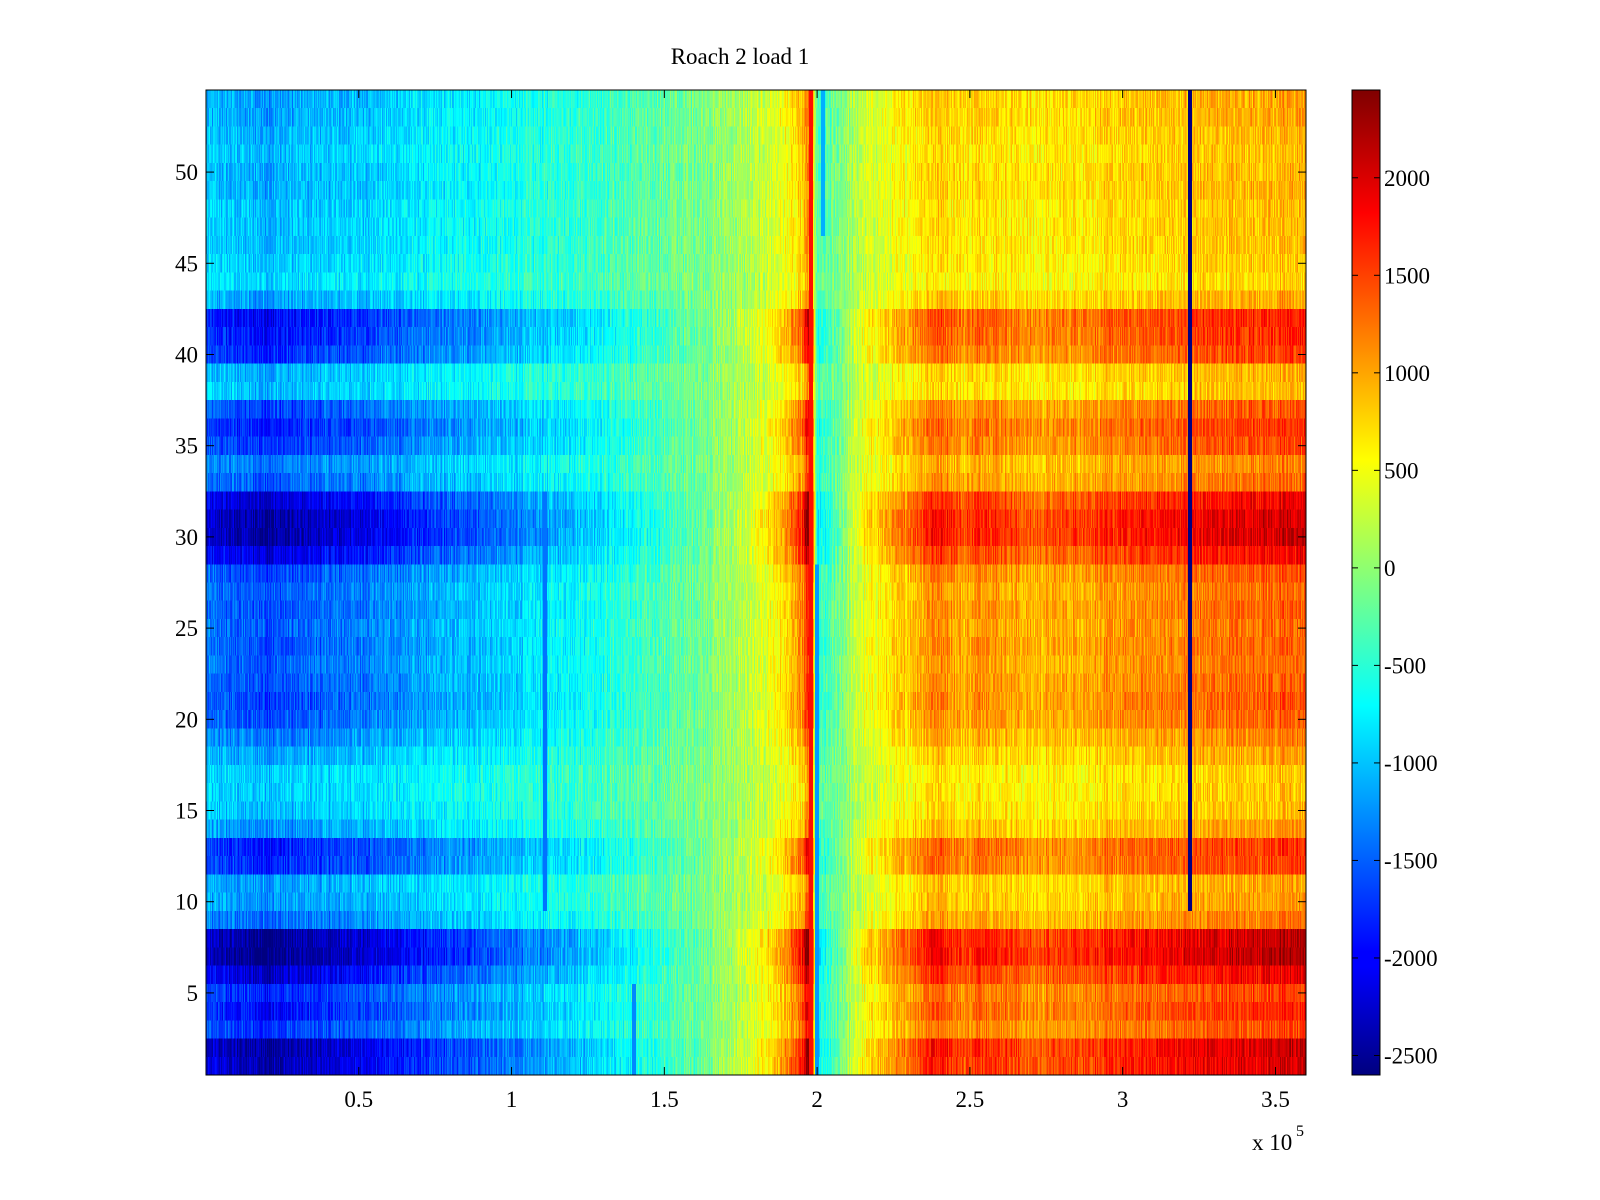 This screenshot has height=1200, width=1600. Describe the element at coordinates (186, 354) in the screenshot. I see `y-tick-label: 40` at that location.